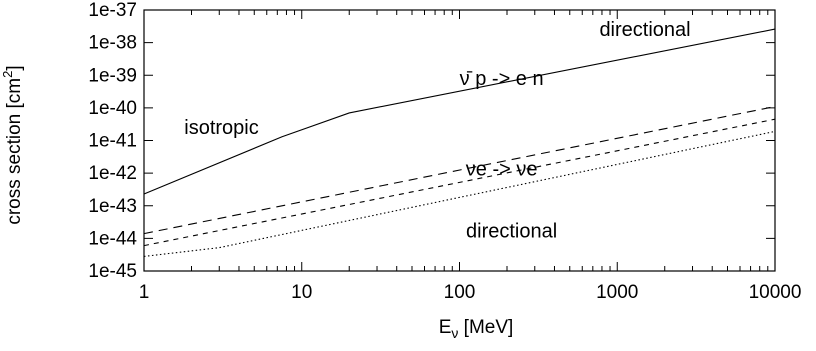 This screenshot has height=351, width=816. I want to click on y-axis-title-rest: ], so click(14, 67).